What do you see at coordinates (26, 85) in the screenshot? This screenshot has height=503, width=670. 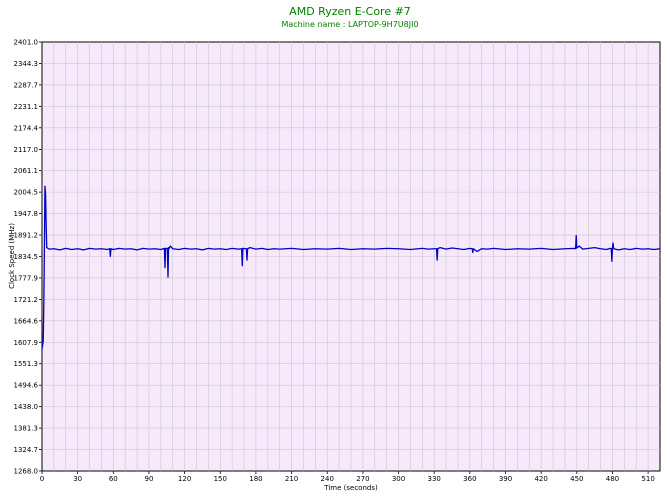 I see `y-tick-label: 2287.7` at bounding box center [26, 85].